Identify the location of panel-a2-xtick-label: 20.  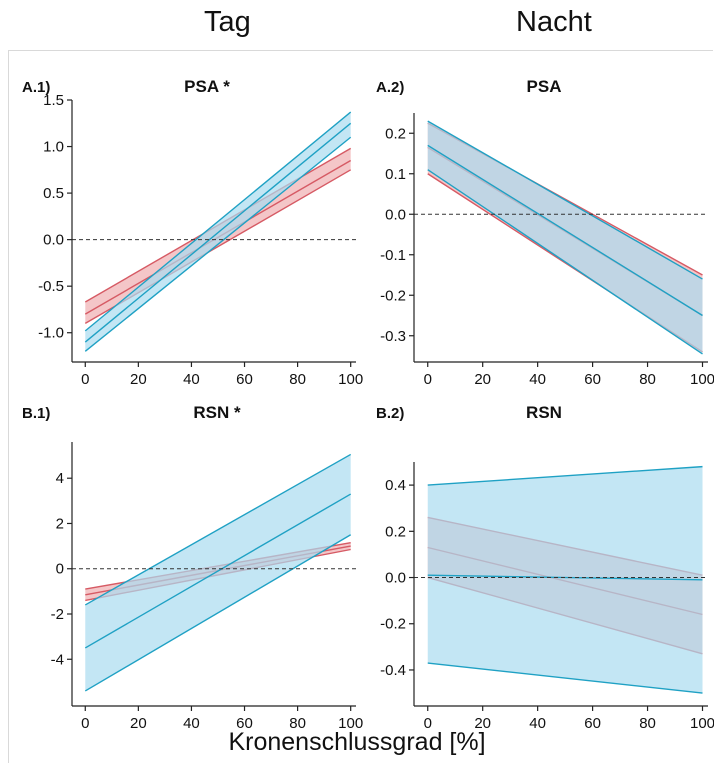
(482, 379).